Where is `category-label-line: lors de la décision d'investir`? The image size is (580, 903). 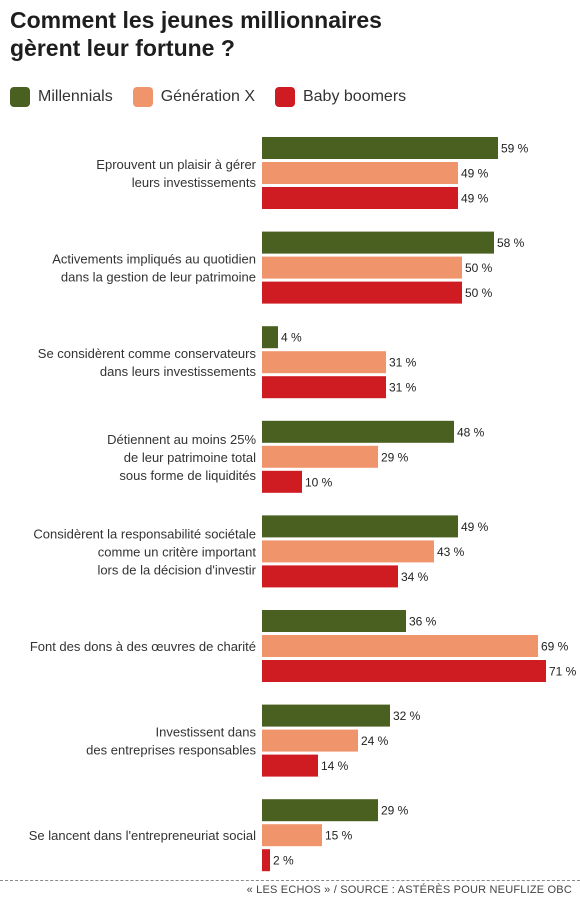
category-label-line: lors de la décision d'investir is located at coordinates (176, 569).